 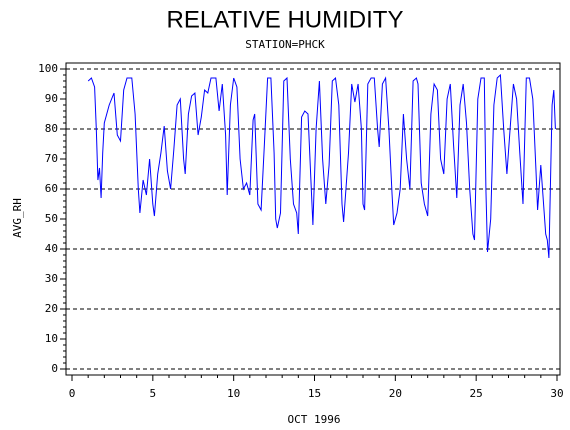 I want to click on x-tick-label: 20, so click(x=395, y=393).